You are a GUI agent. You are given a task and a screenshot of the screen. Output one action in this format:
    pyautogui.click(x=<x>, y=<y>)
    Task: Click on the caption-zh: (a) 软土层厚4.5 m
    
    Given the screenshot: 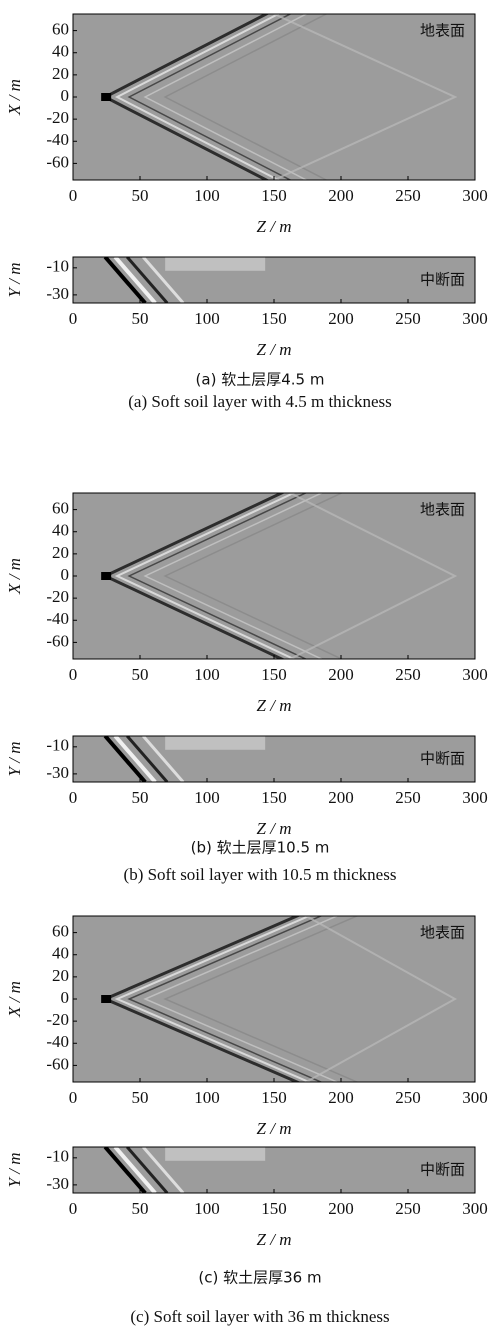 What is the action you would take?
    pyautogui.click(x=260, y=380)
    